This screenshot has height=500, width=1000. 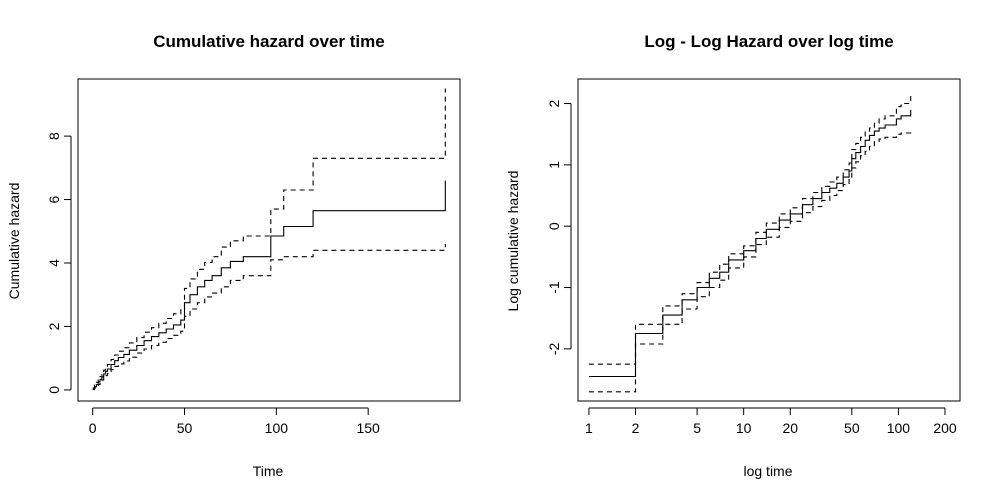 I want to click on y-tick-label: 4, so click(x=54, y=263).